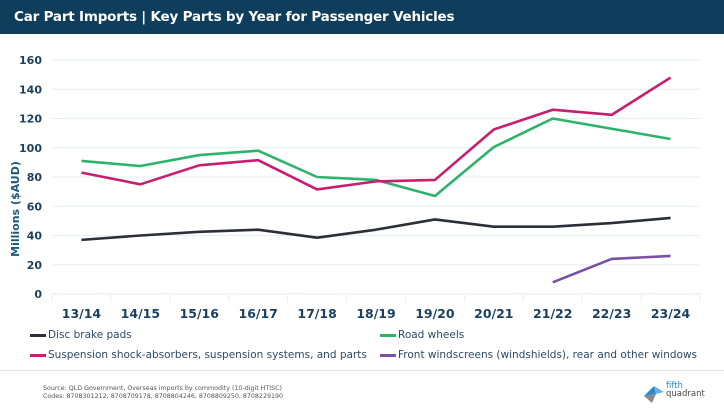  Describe the element at coordinates (30, 89) in the screenshot. I see `y-tick-label: 140` at that location.